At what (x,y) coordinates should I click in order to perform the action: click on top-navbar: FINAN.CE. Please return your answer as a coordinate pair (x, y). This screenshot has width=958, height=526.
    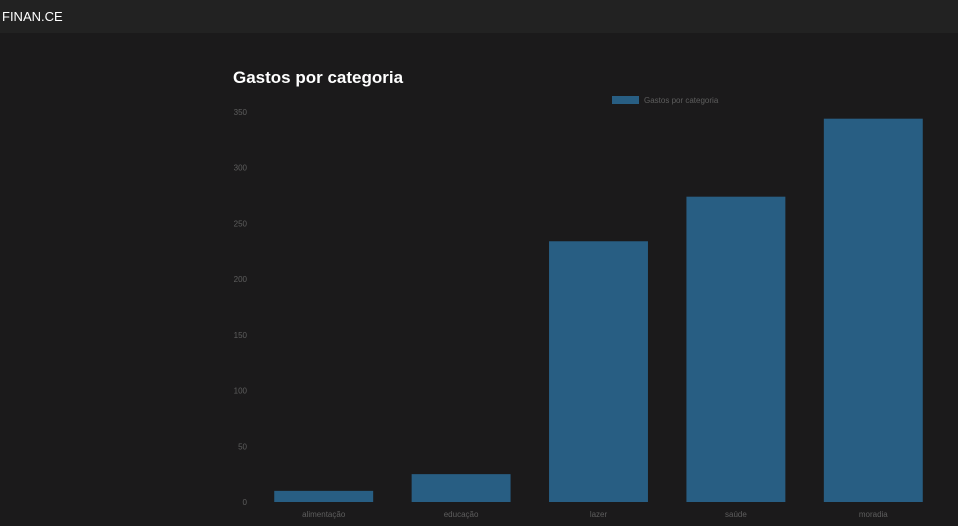
    Looking at the image, I should click on (479, 16).